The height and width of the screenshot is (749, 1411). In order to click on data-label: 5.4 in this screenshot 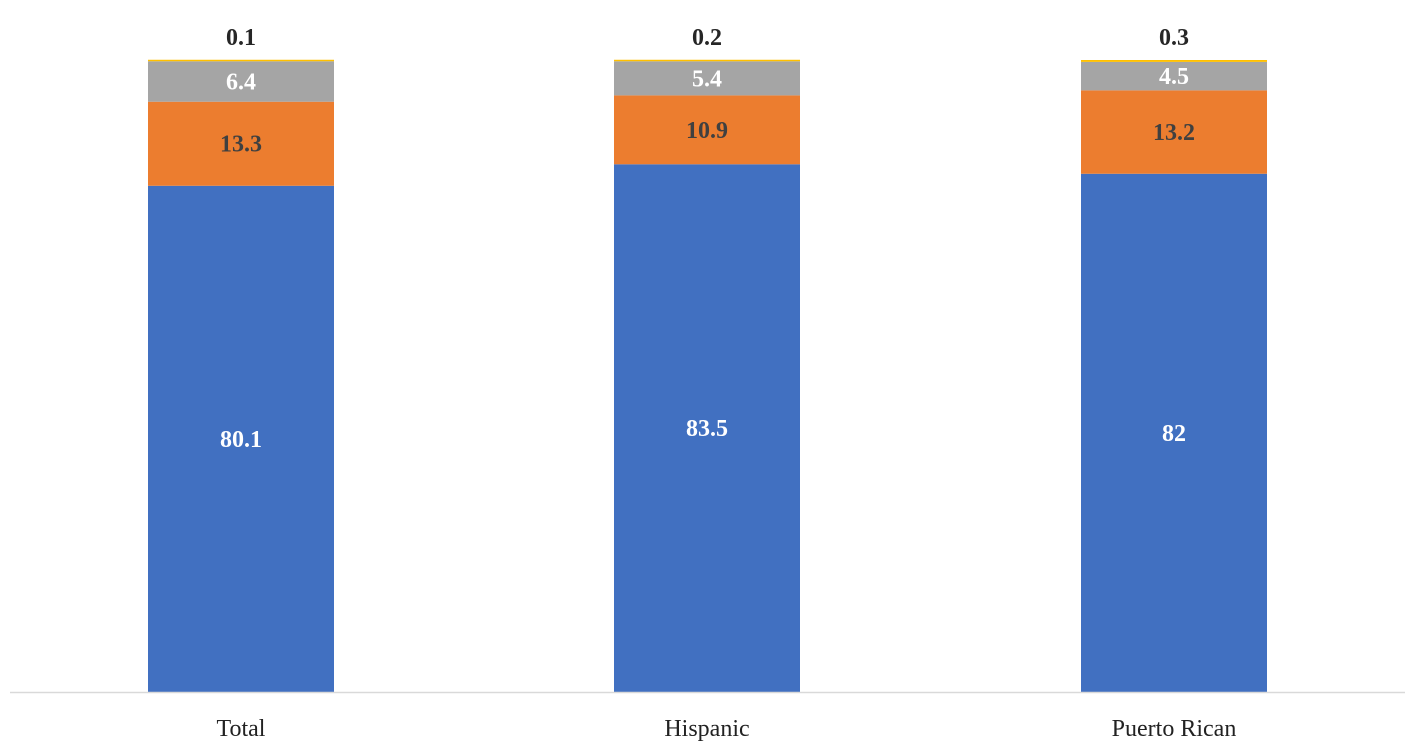, I will do `click(707, 79)`.